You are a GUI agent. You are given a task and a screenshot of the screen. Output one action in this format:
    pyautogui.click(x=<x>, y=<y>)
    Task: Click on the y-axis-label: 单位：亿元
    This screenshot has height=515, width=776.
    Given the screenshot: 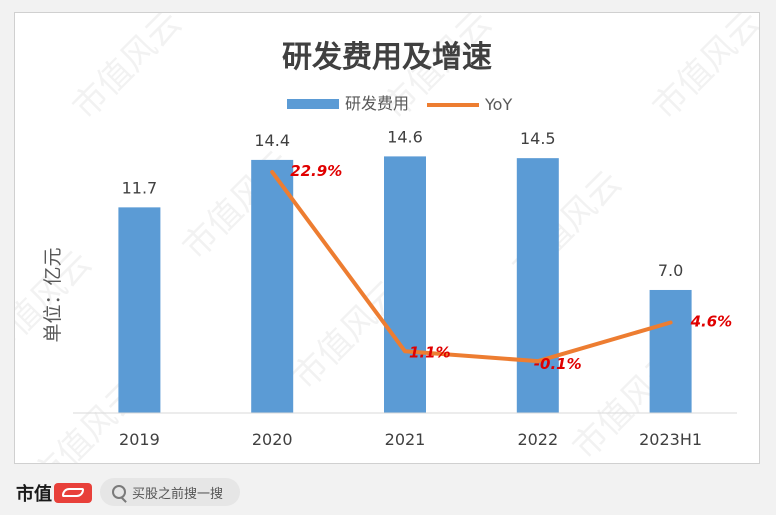 What is the action you would take?
    pyautogui.click(x=53, y=294)
    